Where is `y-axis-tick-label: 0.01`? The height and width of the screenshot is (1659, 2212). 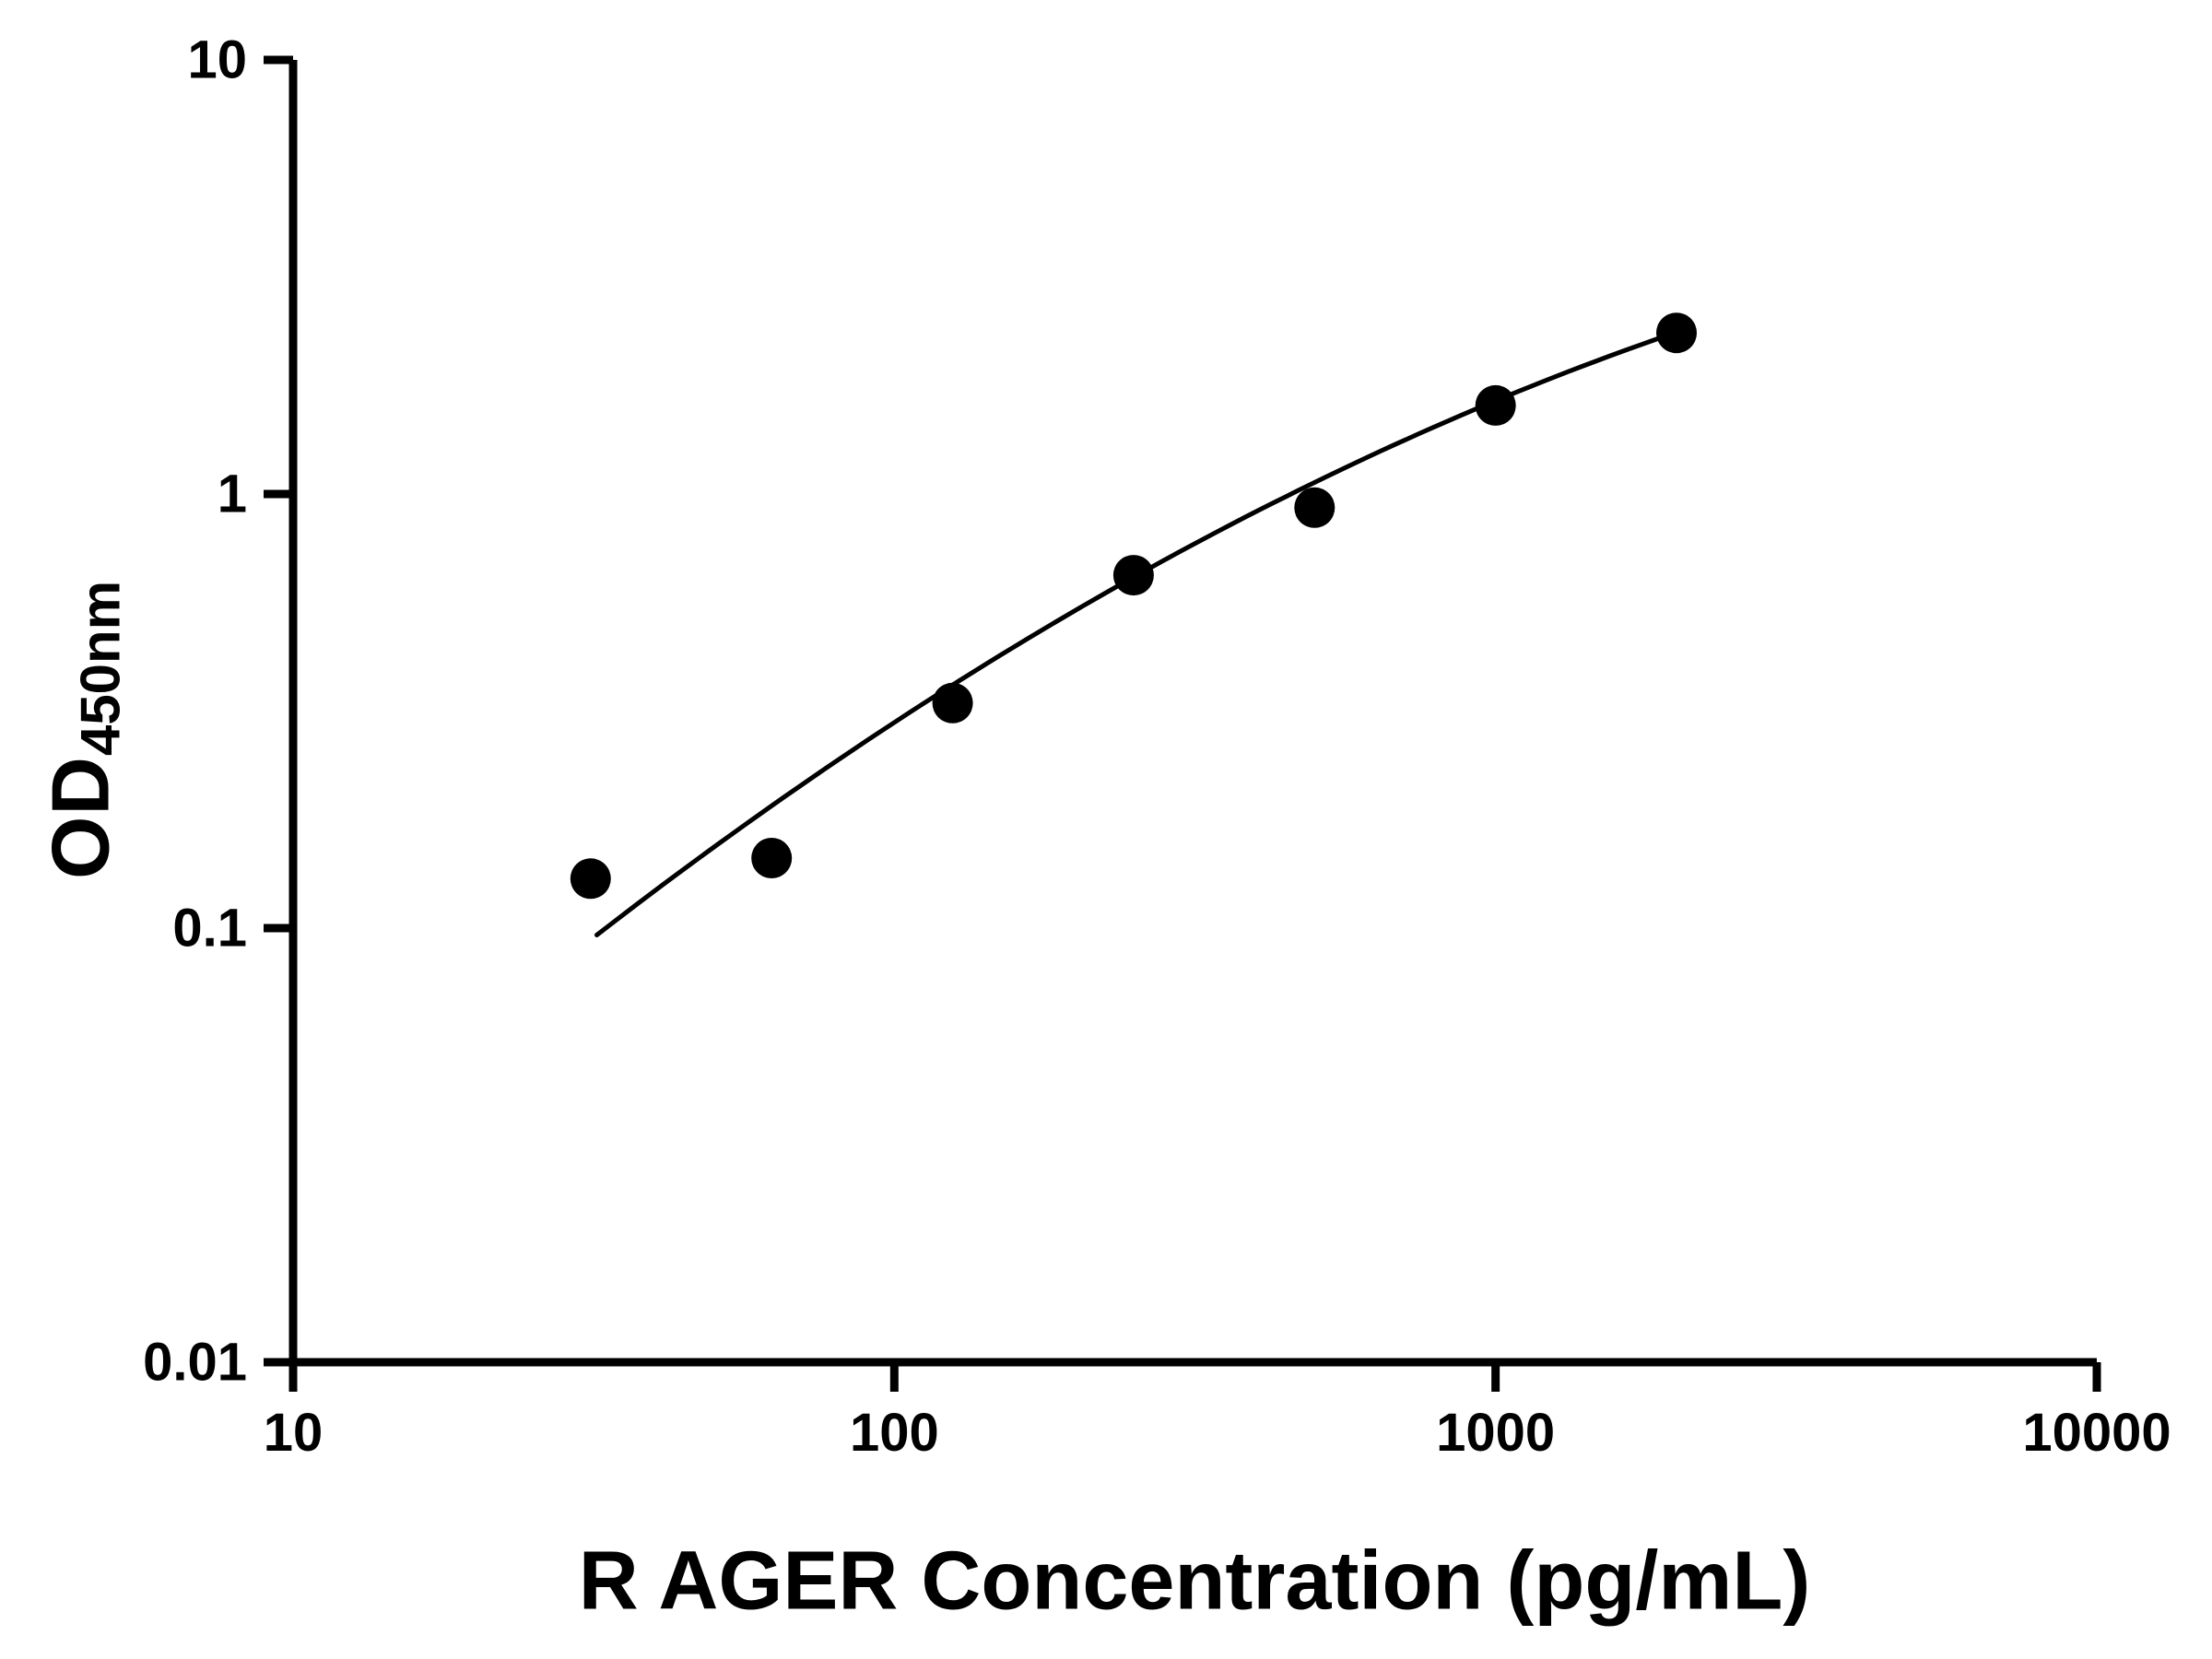
y-axis-tick-label: 0.01 is located at coordinates (195, 1363).